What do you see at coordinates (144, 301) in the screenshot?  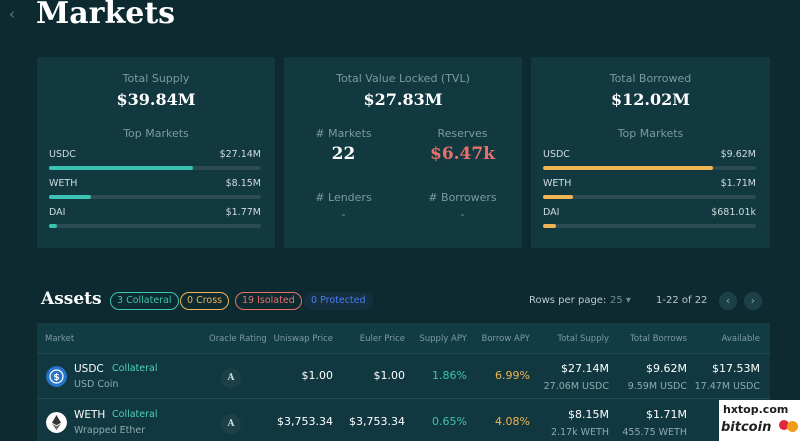 I see `filter-collateral-pill: 3 Collateral` at bounding box center [144, 301].